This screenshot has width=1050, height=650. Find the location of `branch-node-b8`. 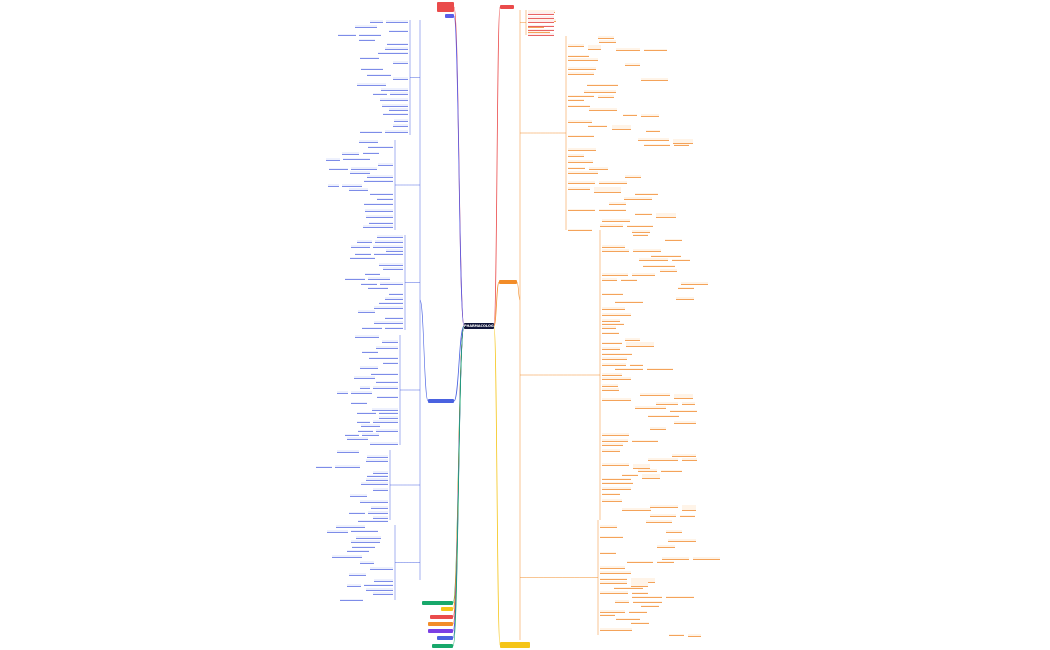

branch-node-b8 is located at coordinates (447, 609).